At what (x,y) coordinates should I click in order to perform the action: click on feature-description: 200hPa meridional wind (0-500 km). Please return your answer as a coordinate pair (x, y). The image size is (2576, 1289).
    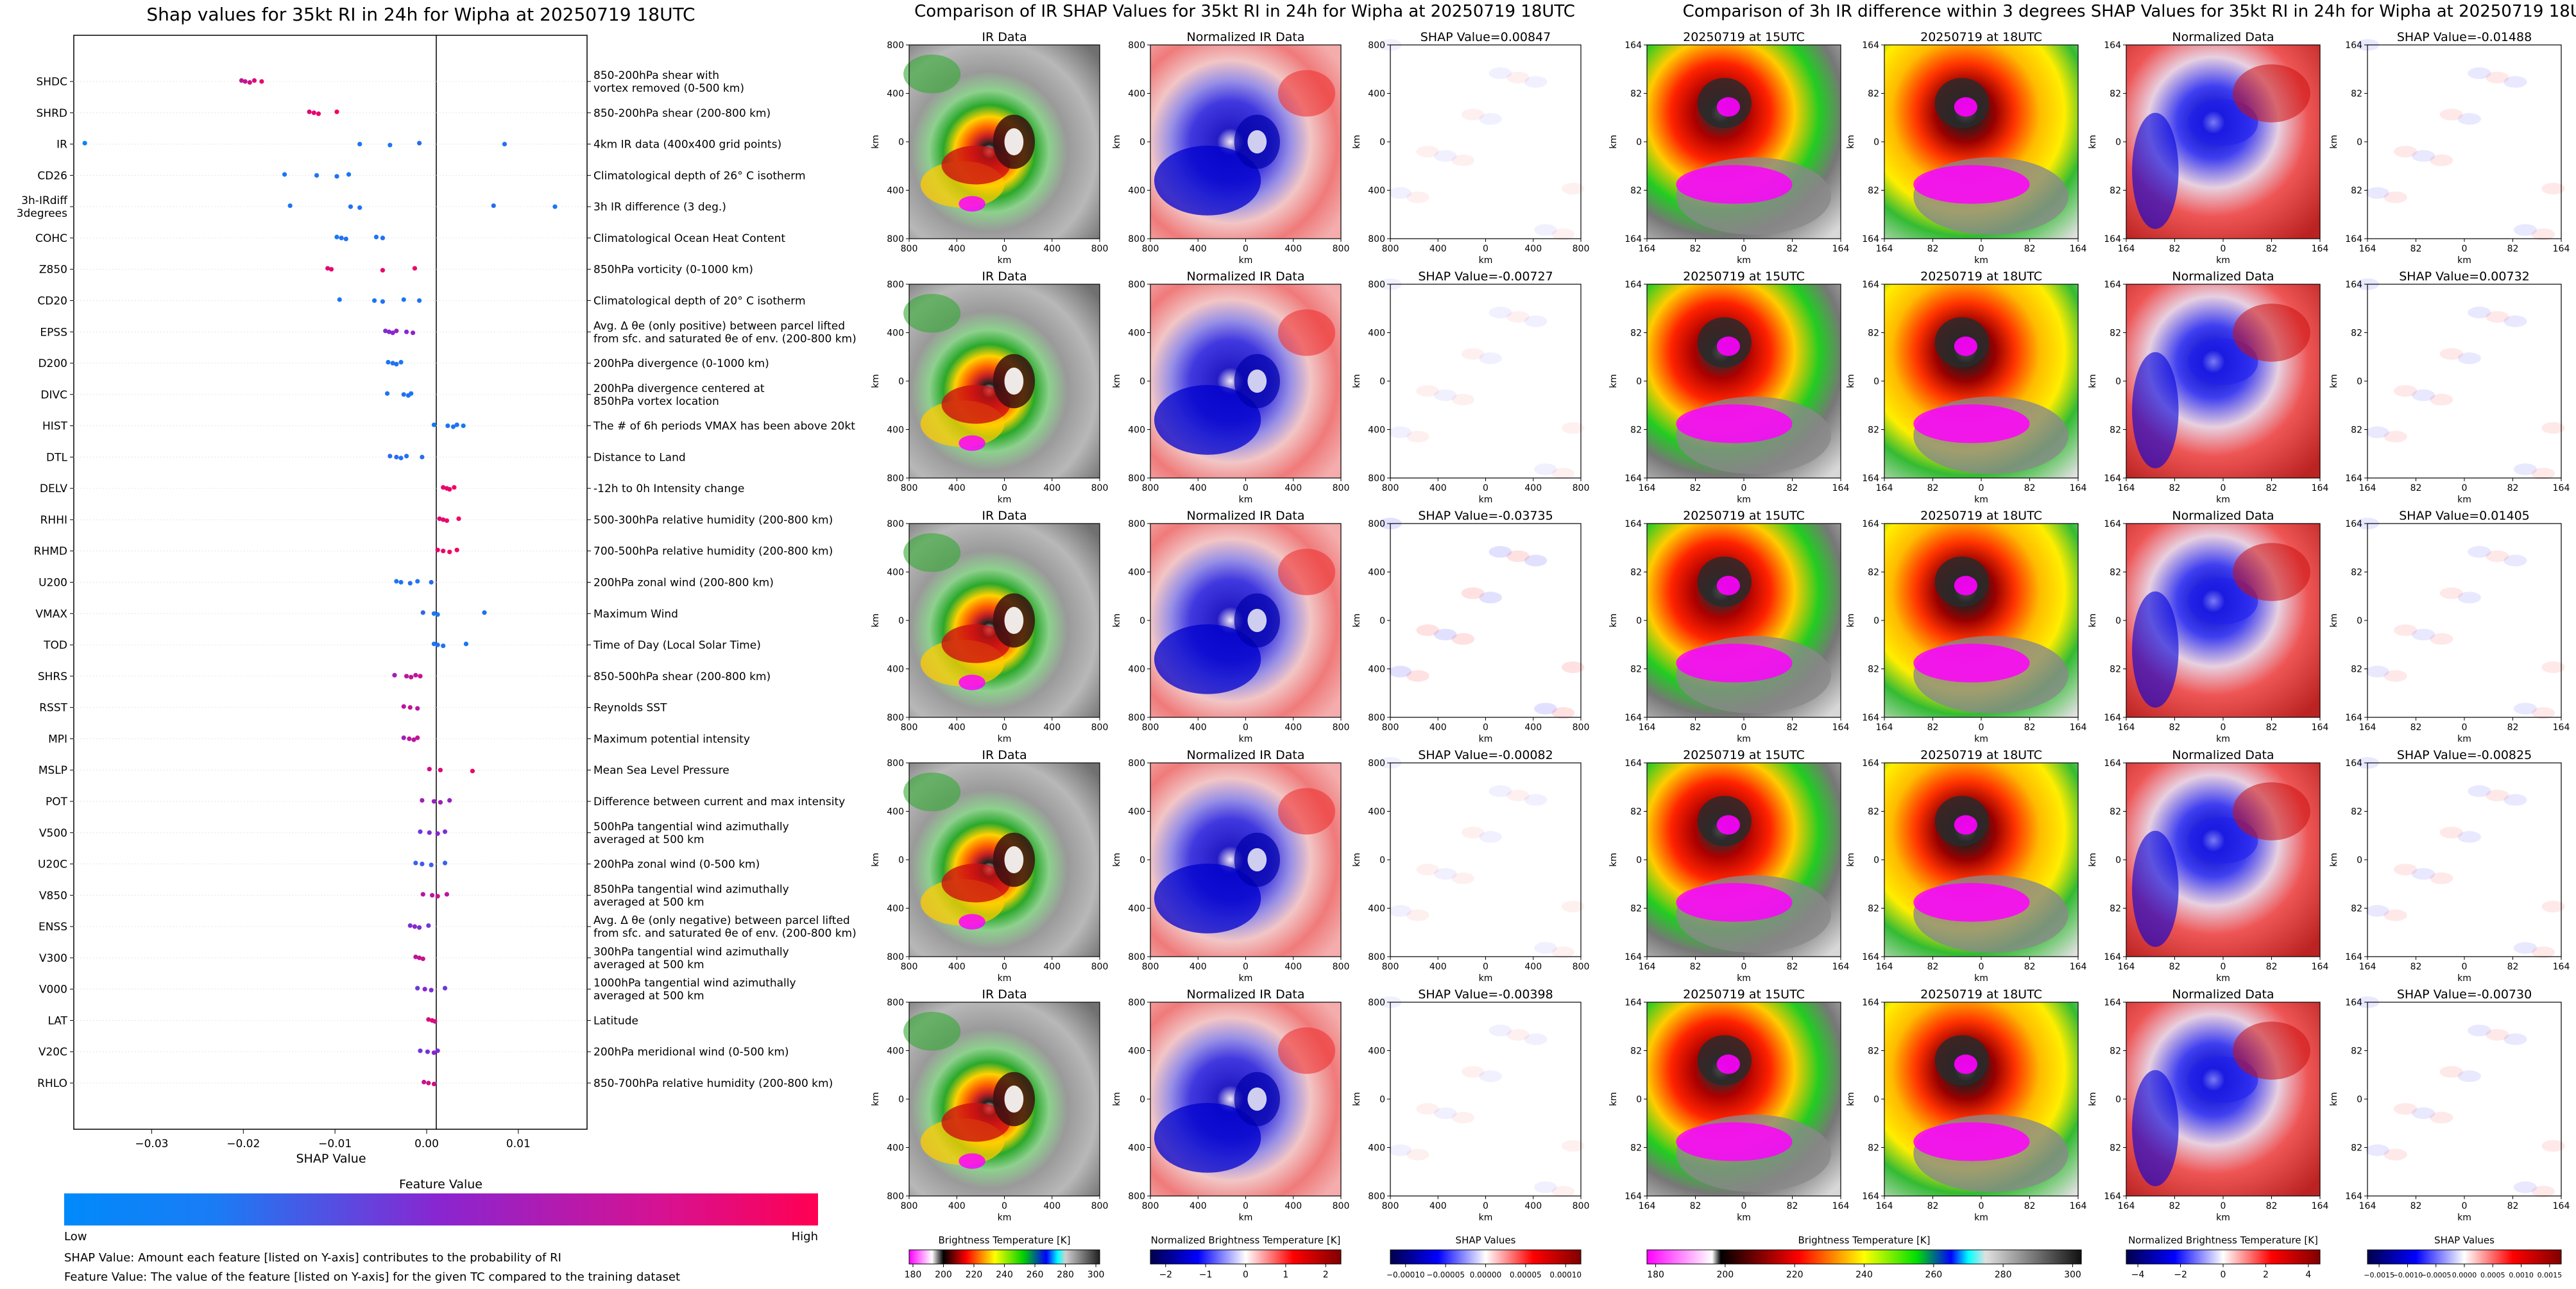
    Looking at the image, I should click on (691, 1052).